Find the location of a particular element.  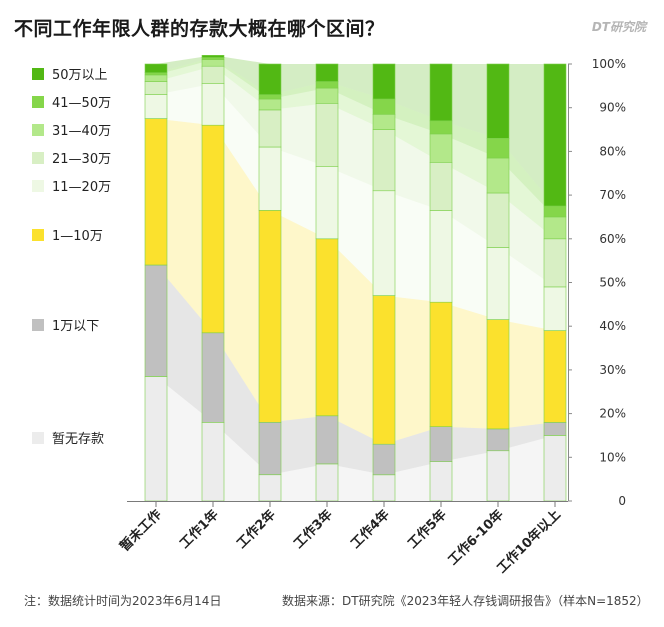

legend-item: 21—30万 is located at coordinates (71, 157).